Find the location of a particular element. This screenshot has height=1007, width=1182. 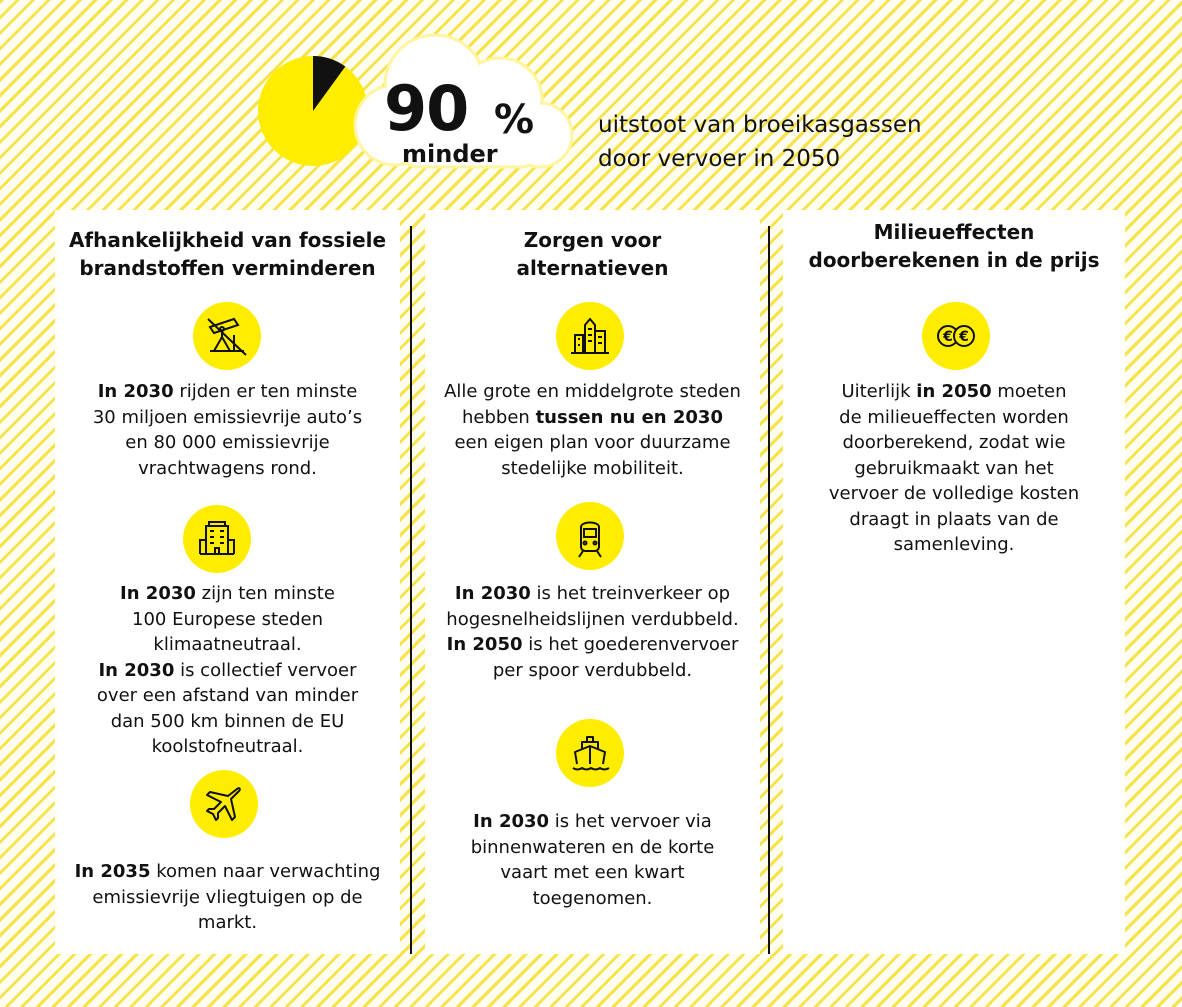

text-line: vaart met een kwart is located at coordinates (592, 872).